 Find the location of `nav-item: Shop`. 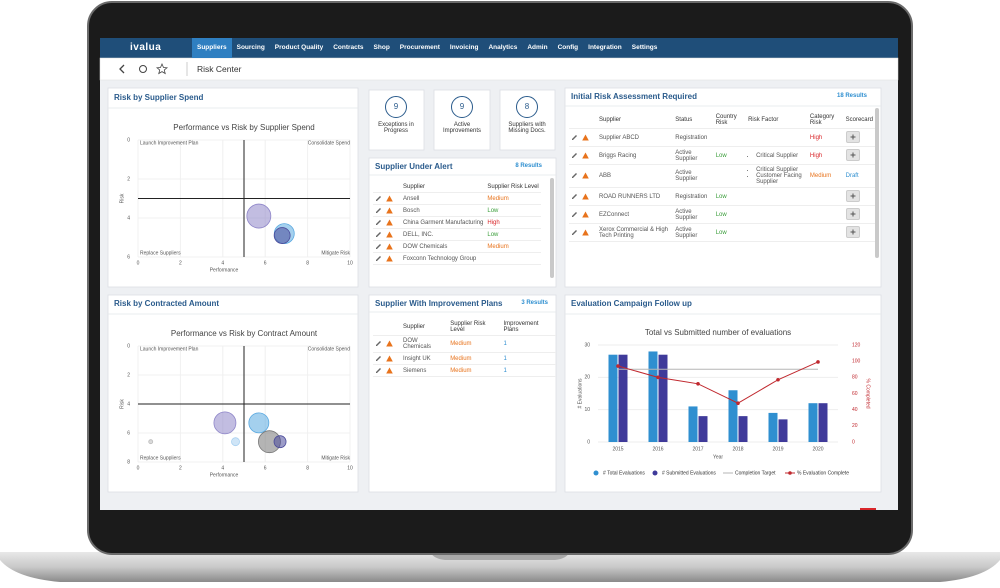

nav-item: Shop is located at coordinates (381, 47).